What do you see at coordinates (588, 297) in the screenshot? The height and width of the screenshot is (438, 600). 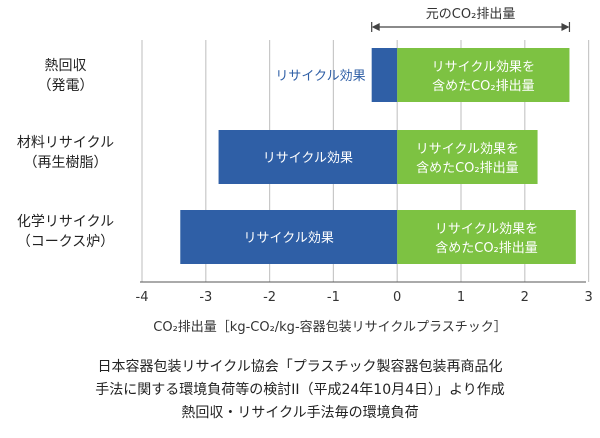 I see `x-tick-label-8: 3` at bounding box center [588, 297].